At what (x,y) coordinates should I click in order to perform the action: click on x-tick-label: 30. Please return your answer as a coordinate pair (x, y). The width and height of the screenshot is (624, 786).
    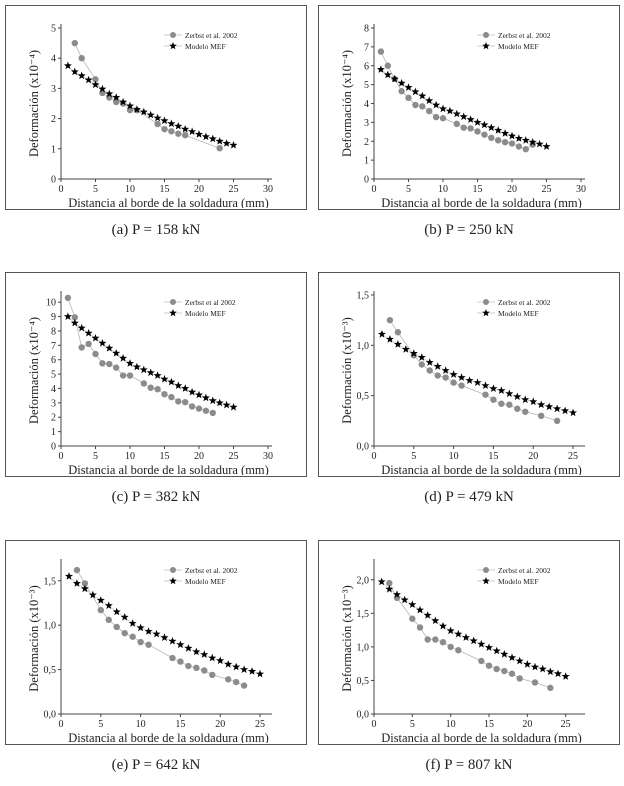
    Looking at the image, I should click on (268, 456).